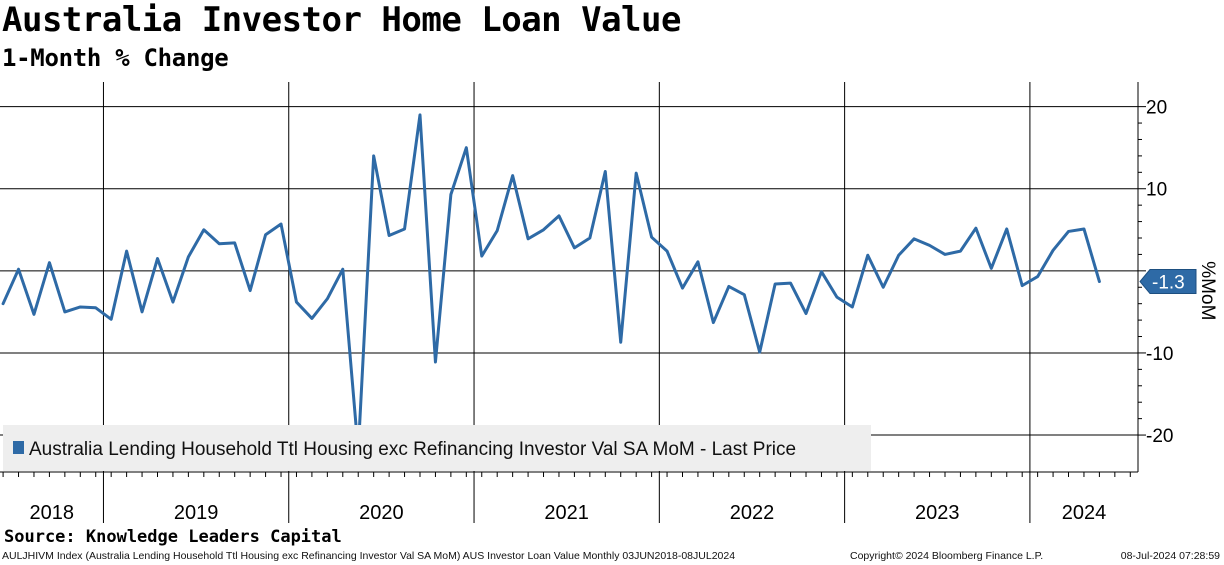 The height and width of the screenshot is (565, 1224). I want to click on x-tick-label: 2022, so click(752, 513).